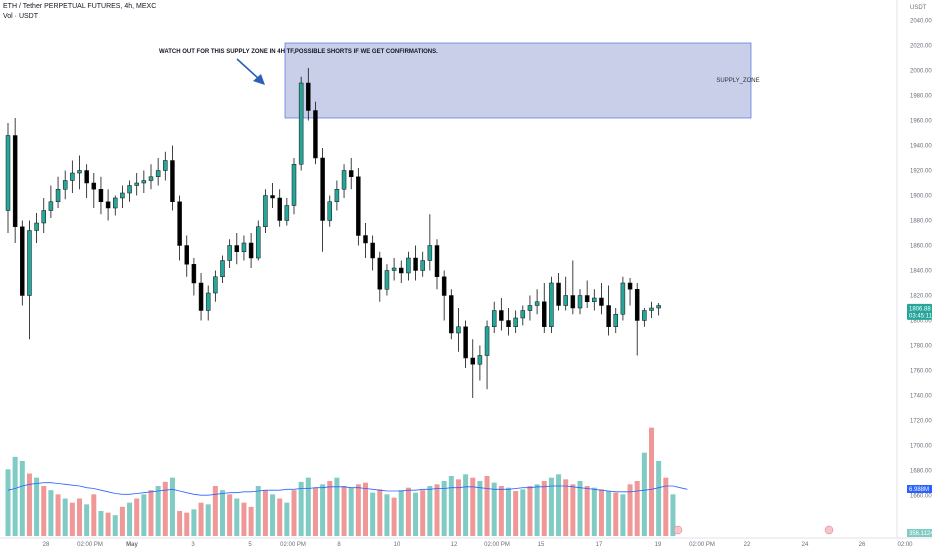  What do you see at coordinates (518, 80) in the screenshot?
I see `supply-zone-box` at bounding box center [518, 80].